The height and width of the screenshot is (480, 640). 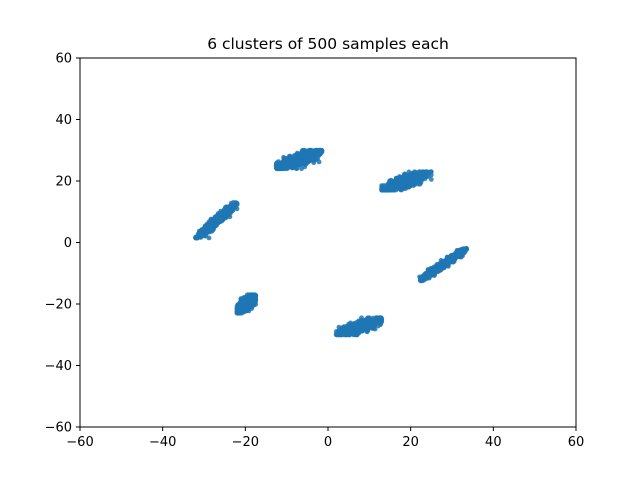 I want to click on y-tick-label: −40, so click(x=58, y=366).